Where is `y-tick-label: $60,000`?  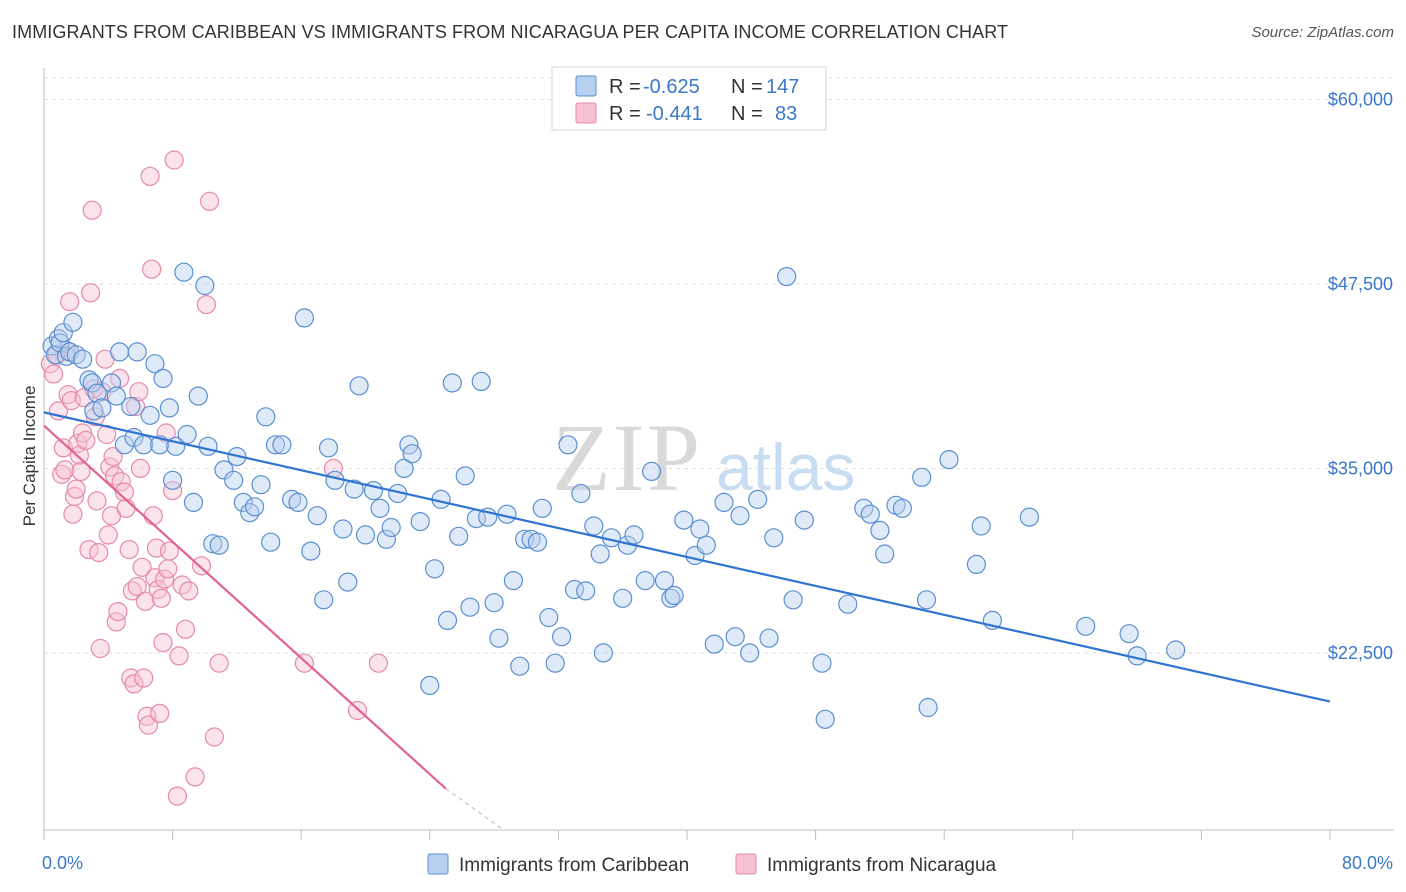 y-tick-label: $60,000 is located at coordinates (1360, 100).